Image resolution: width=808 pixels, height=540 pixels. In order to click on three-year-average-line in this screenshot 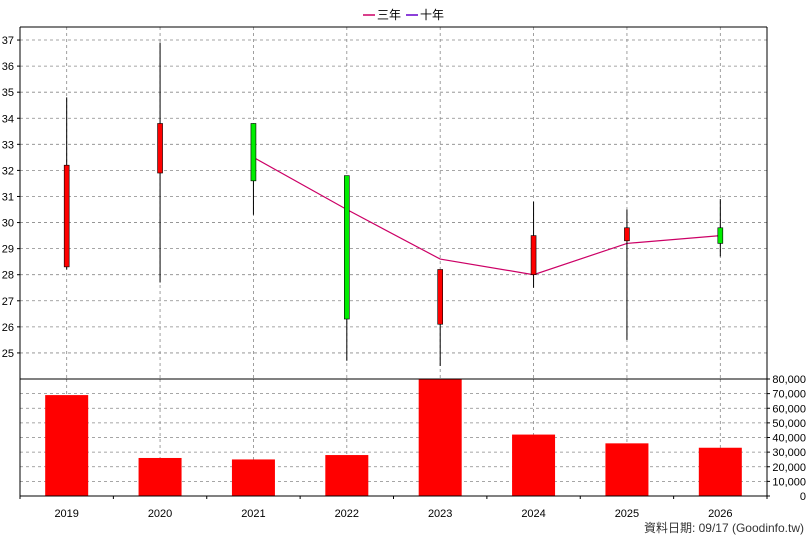, I will do `click(487, 216)`.